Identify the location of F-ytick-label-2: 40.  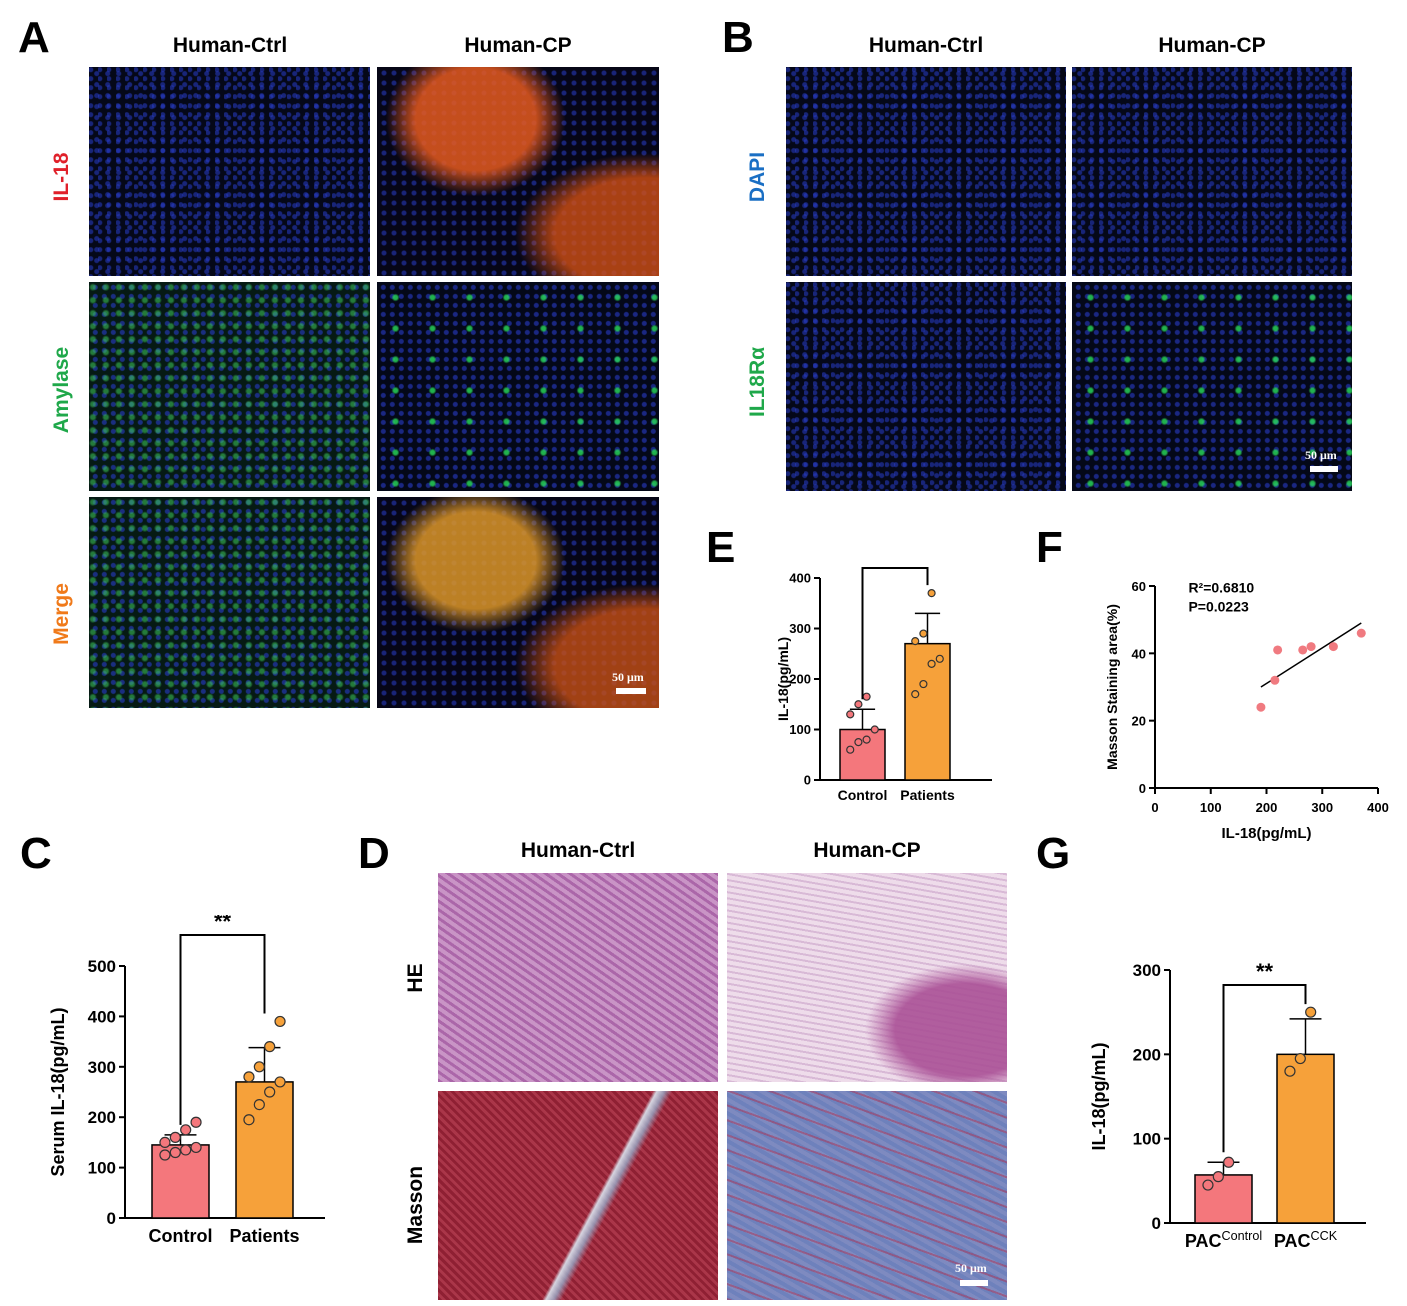
(1139, 653).